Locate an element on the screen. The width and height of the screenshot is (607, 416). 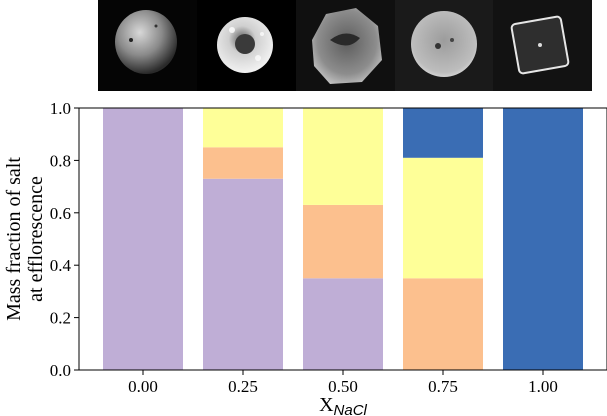
x-axis-label-sub: NaCl is located at coordinates (351, 409).